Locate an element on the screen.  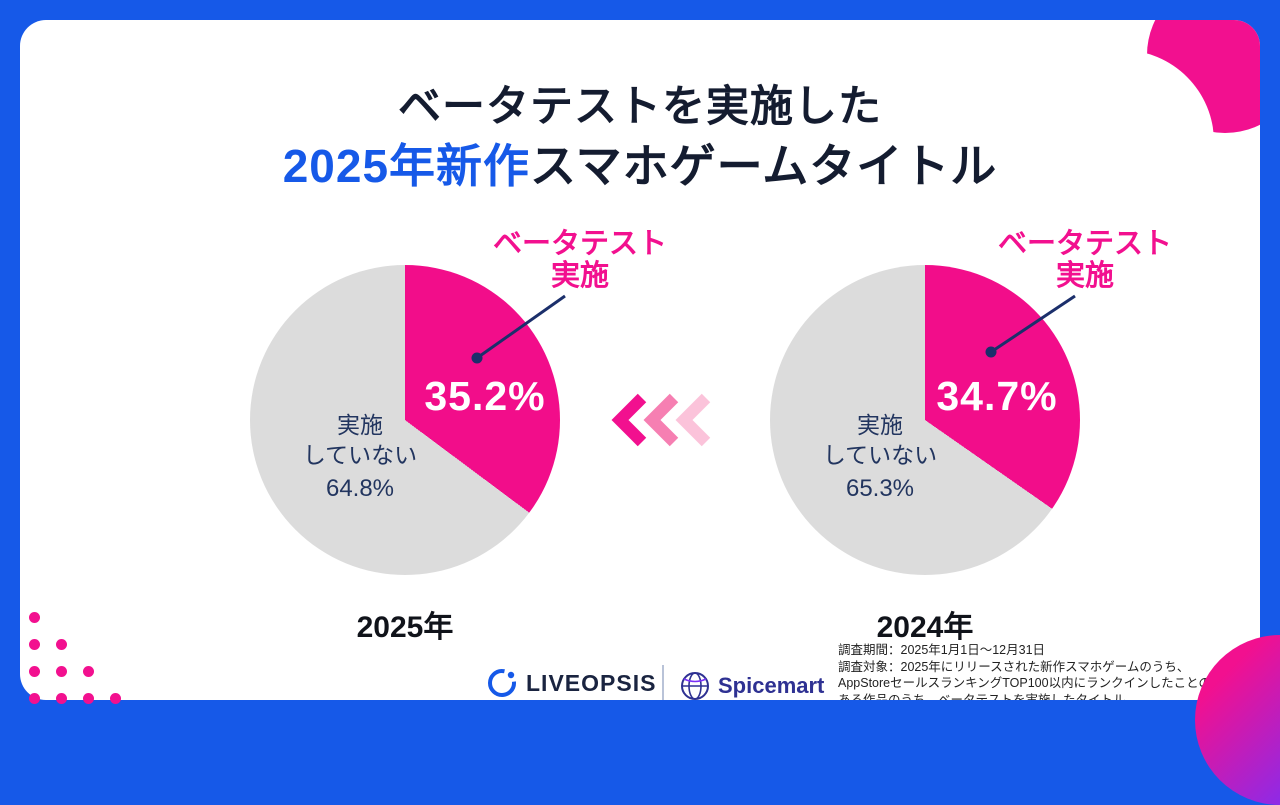
title-line-1: ベータテストを実施した is located at coordinates (640, 107).